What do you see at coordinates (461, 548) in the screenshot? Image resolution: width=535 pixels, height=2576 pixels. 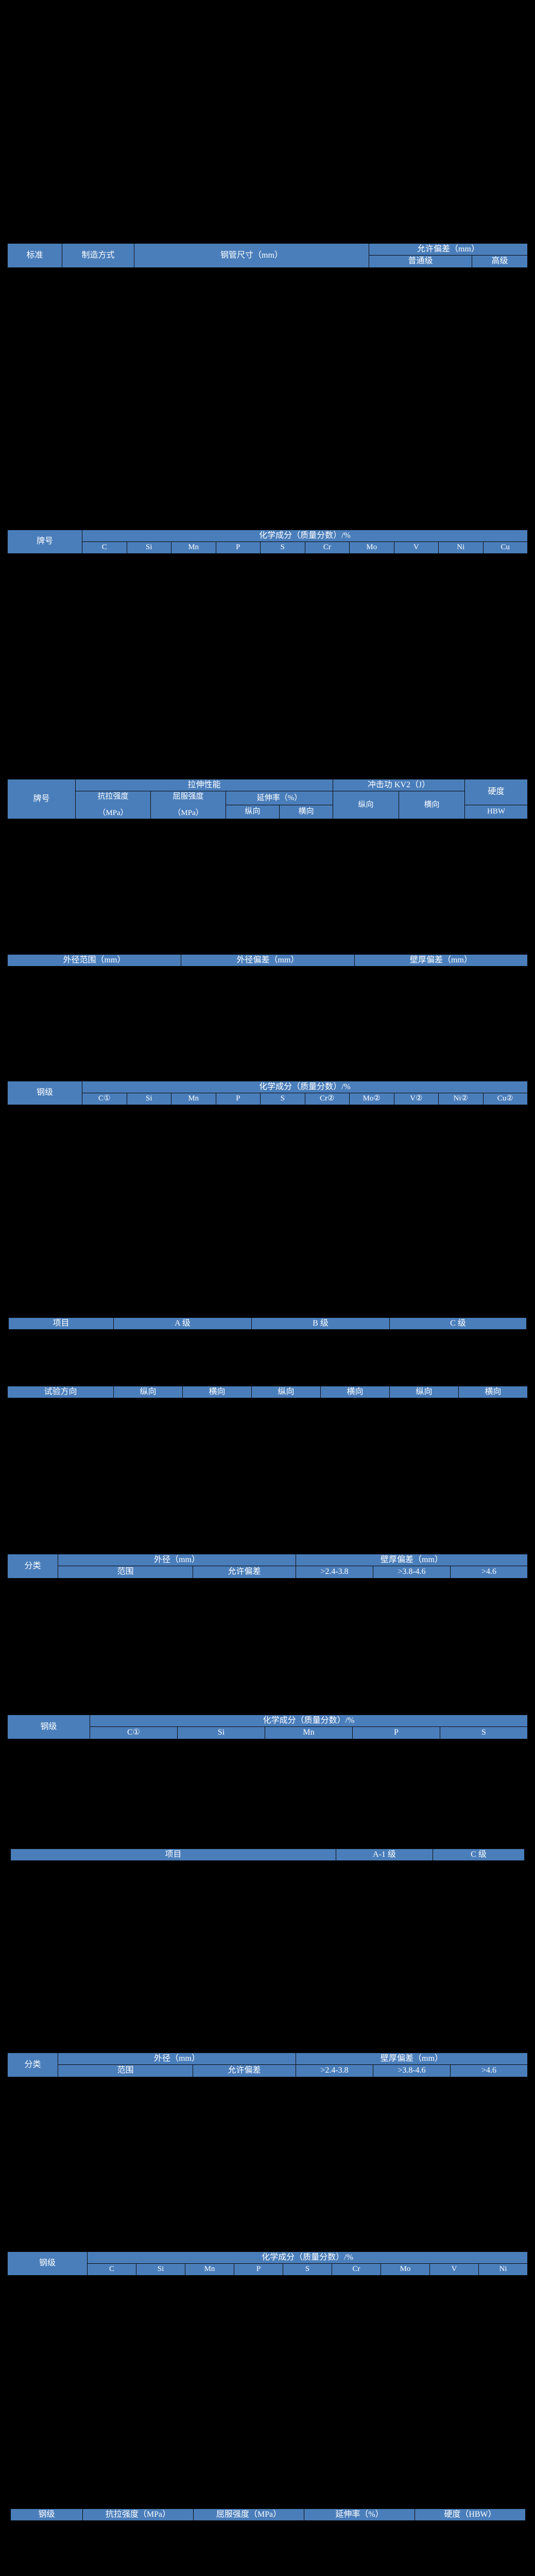 I see `col-ni: Ni` at bounding box center [461, 548].